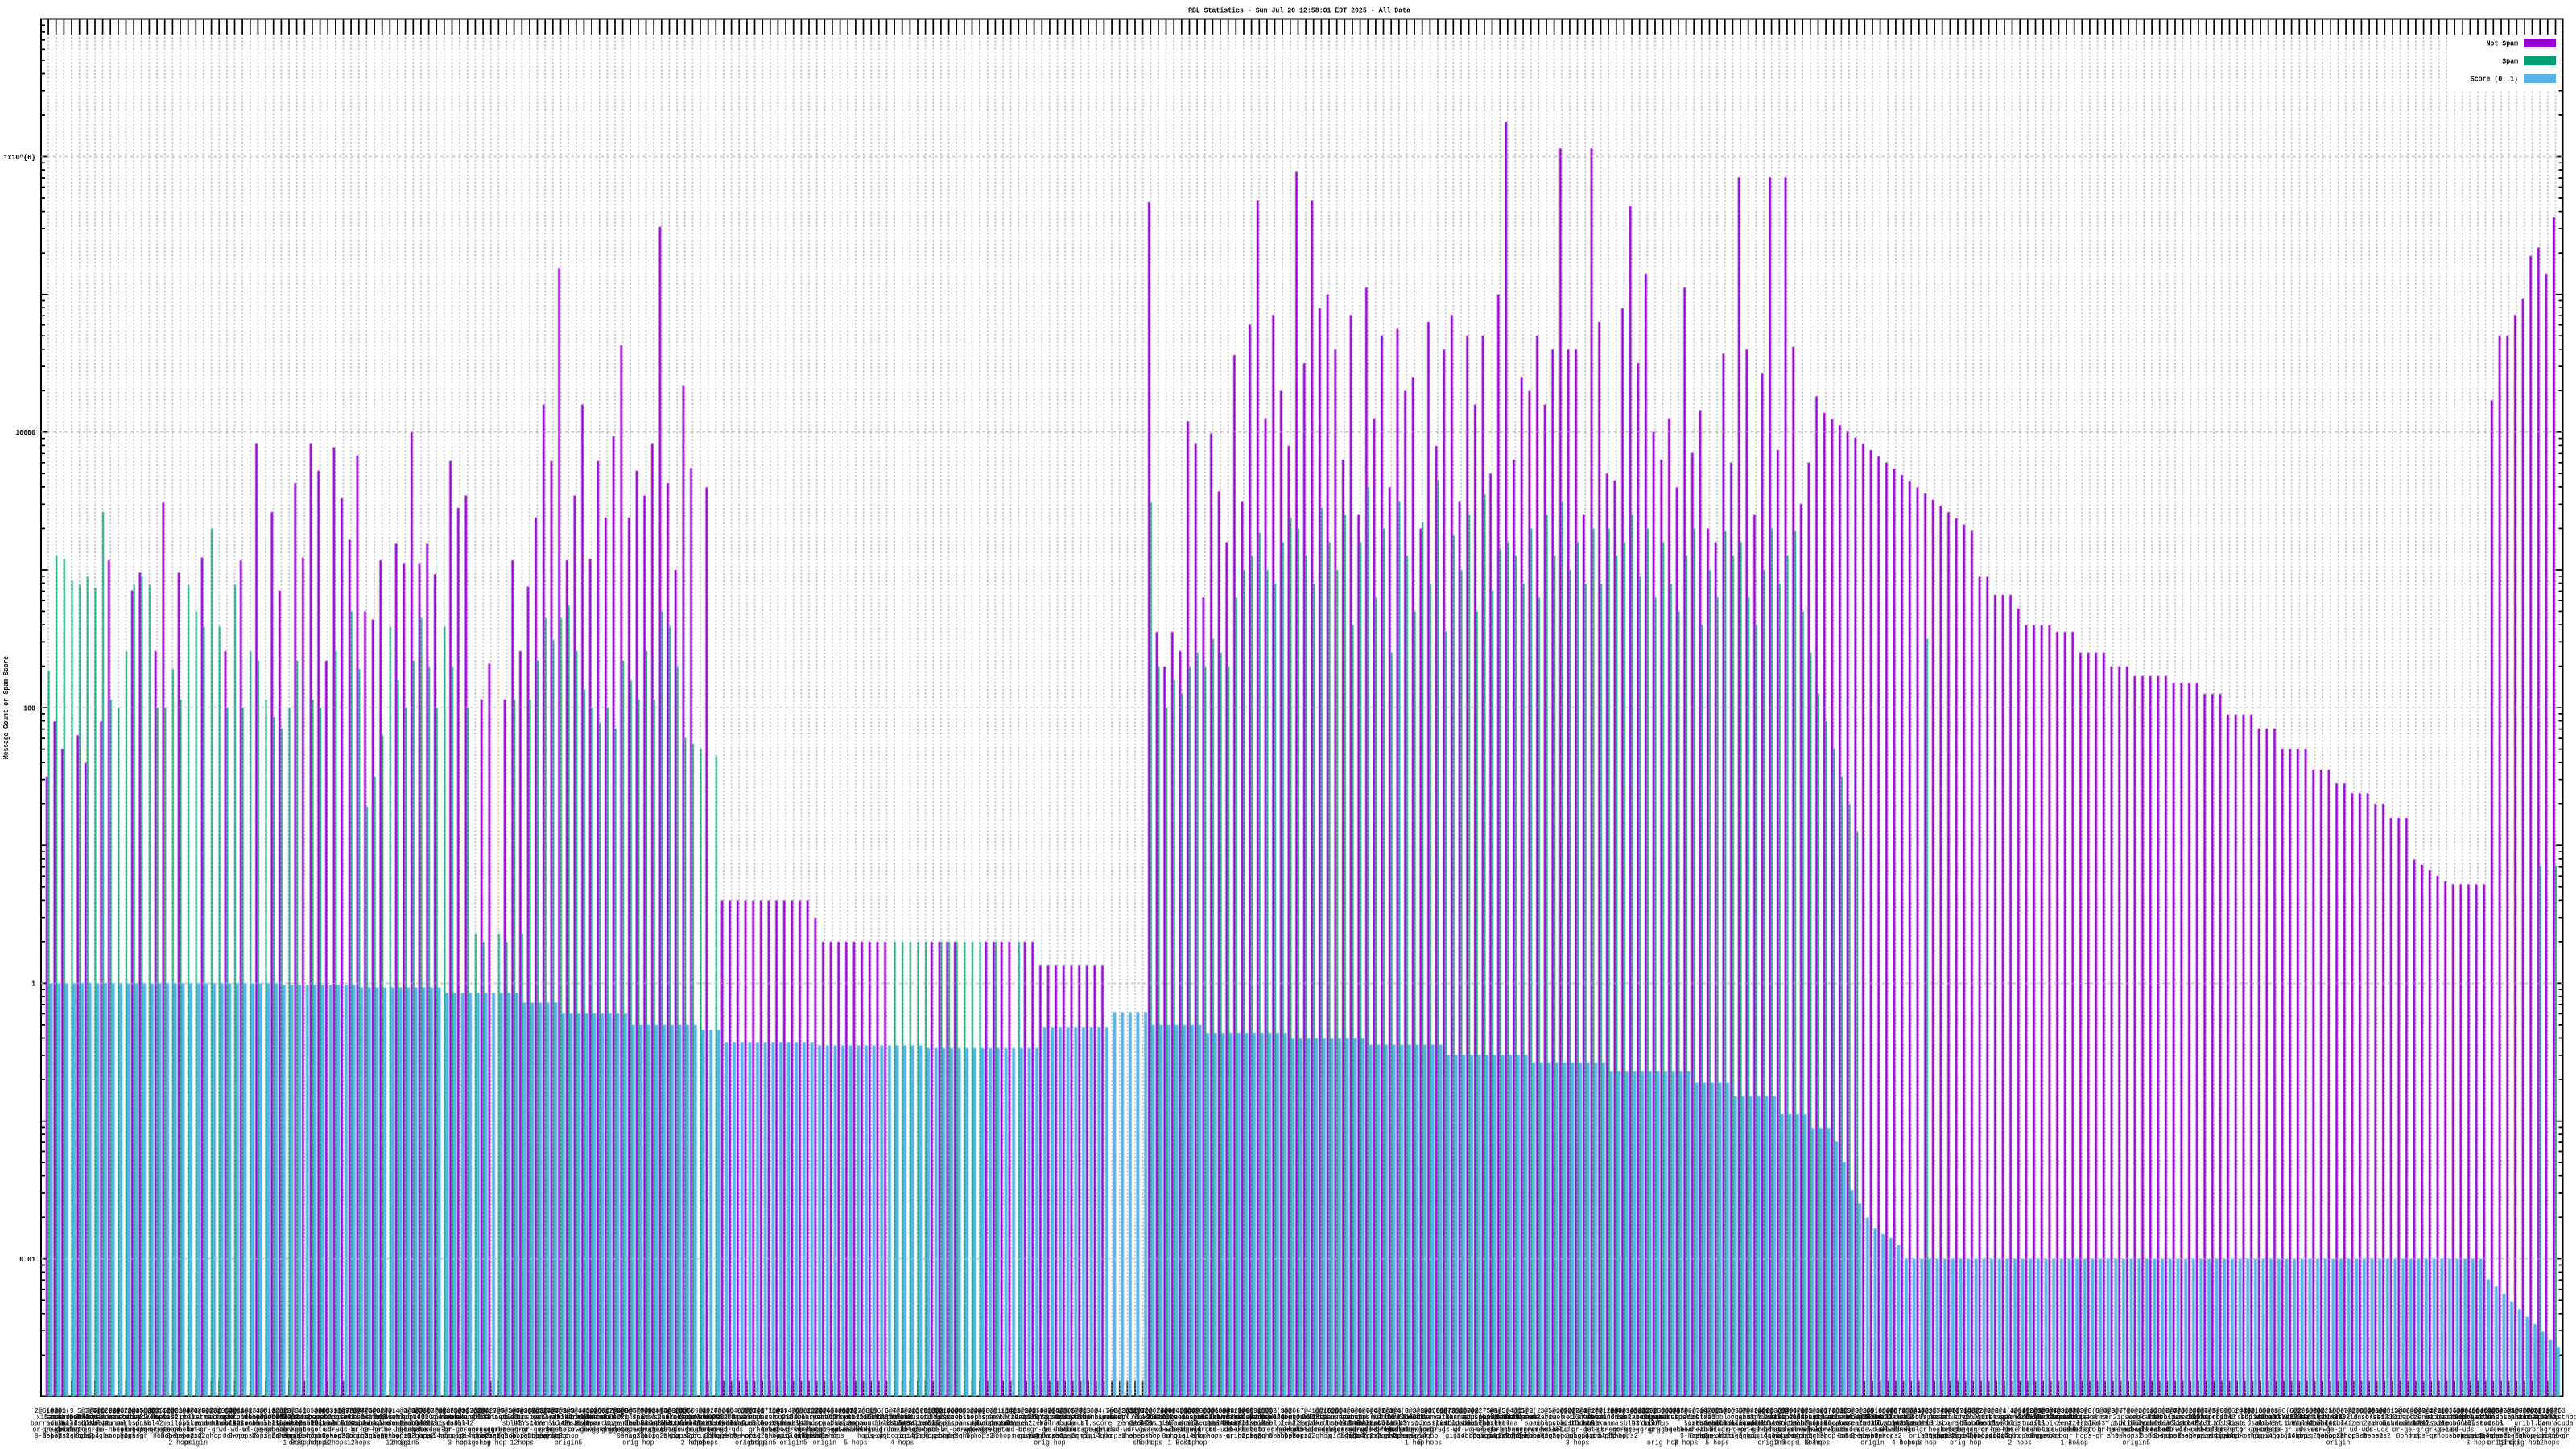 The width and height of the screenshot is (2576, 1449). Describe the element at coordinates (1002, 1418) in the screenshot. I see `svg-text: dnsblrbl` at that location.